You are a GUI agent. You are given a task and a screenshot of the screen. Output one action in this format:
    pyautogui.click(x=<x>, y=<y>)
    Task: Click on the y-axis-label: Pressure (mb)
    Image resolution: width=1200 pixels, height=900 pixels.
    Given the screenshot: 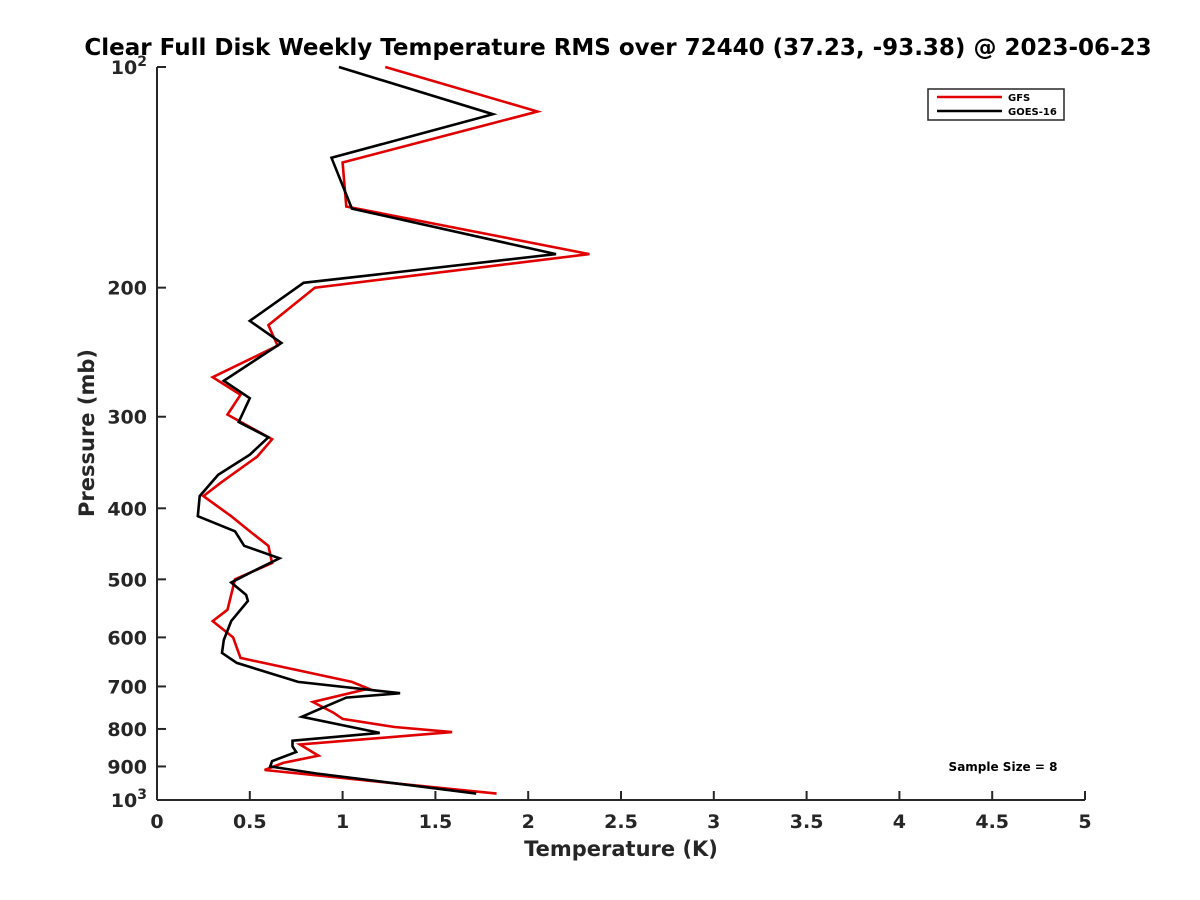 What is the action you would take?
    pyautogui.click(x=87, y=433)
    